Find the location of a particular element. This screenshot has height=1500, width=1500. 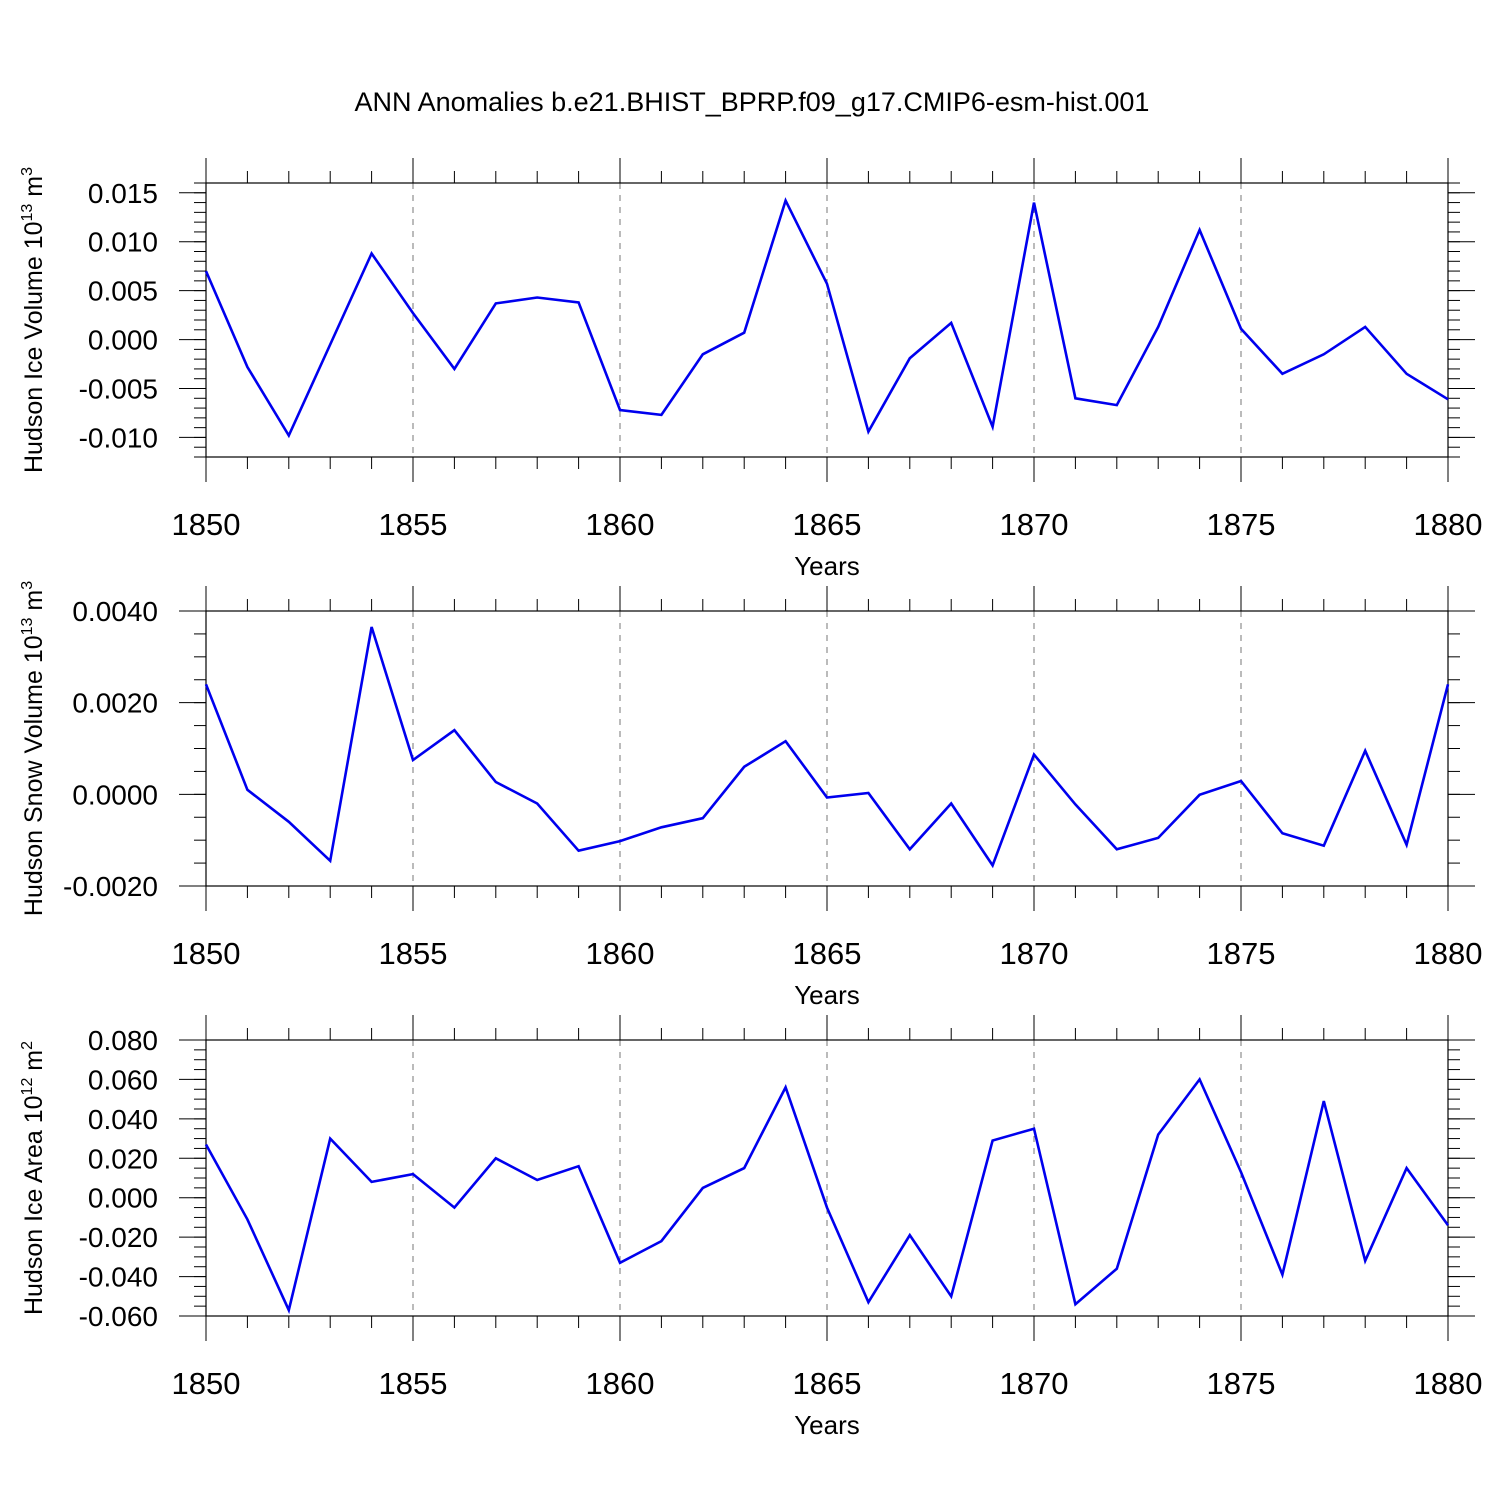

x-tick-label: 1865 is located at coordinates (827, 1383).